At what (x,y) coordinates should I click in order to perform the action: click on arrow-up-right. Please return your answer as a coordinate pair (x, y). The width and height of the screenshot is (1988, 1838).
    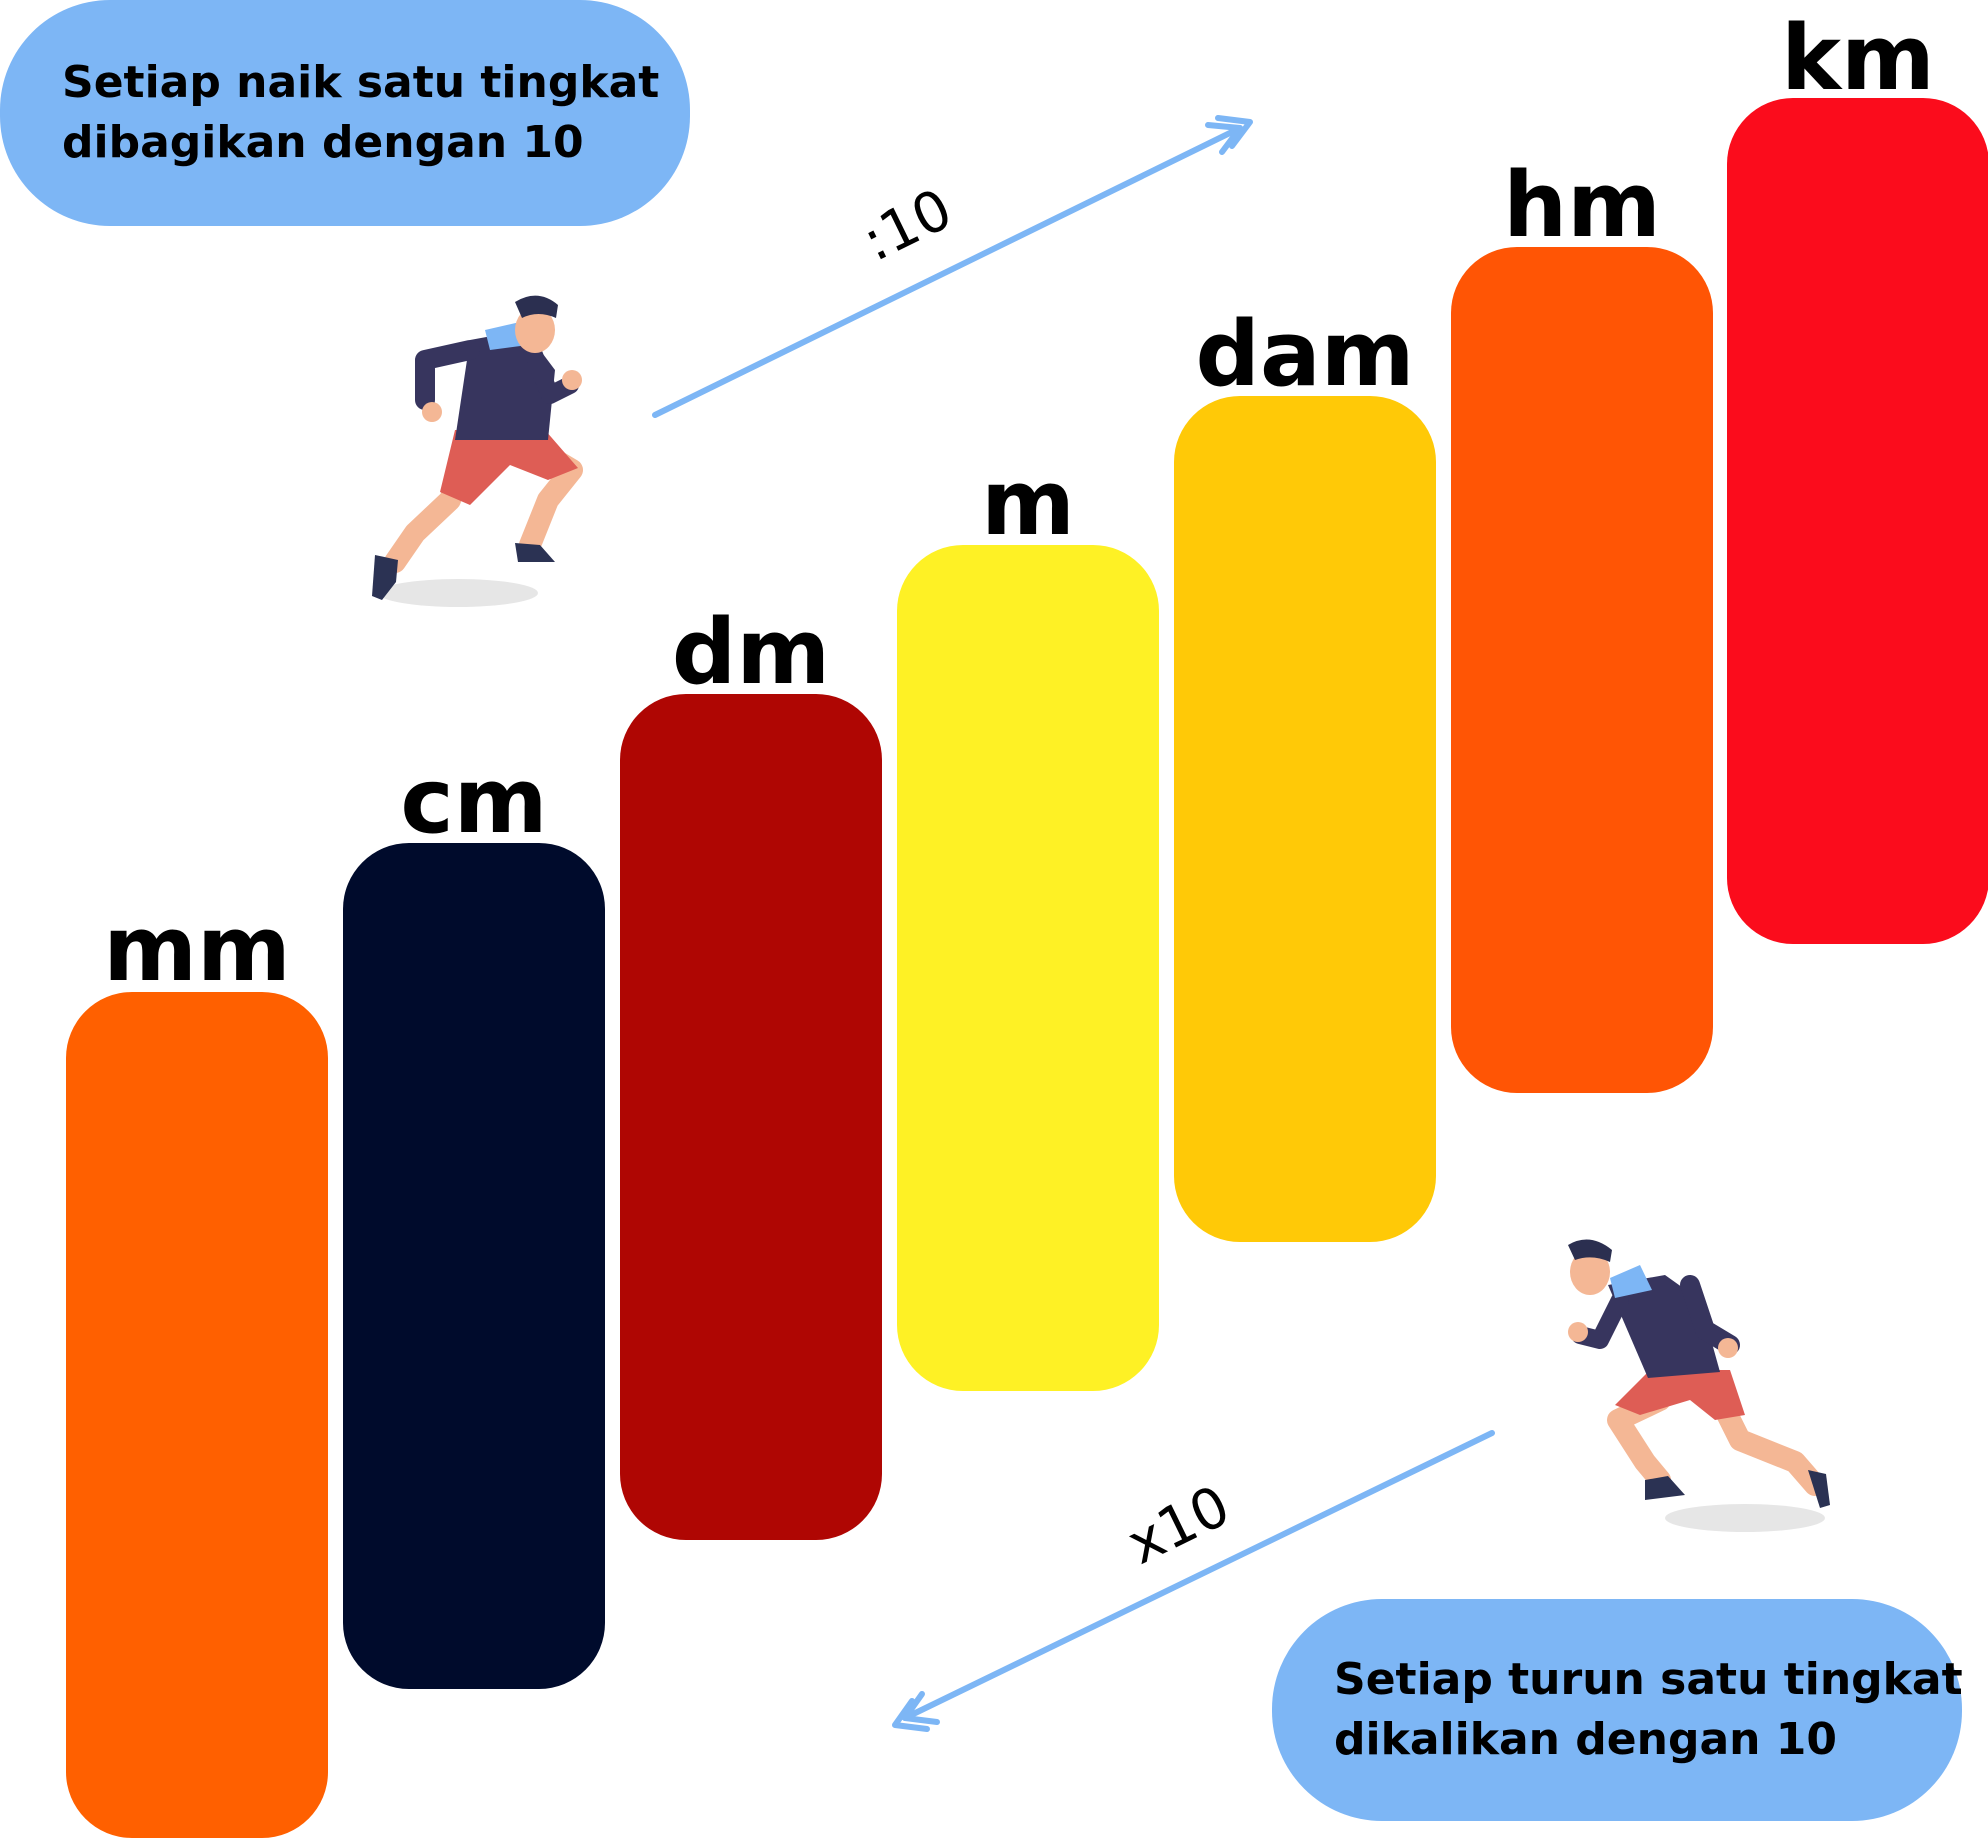
    Looking at the image, I should click on (952, 266).